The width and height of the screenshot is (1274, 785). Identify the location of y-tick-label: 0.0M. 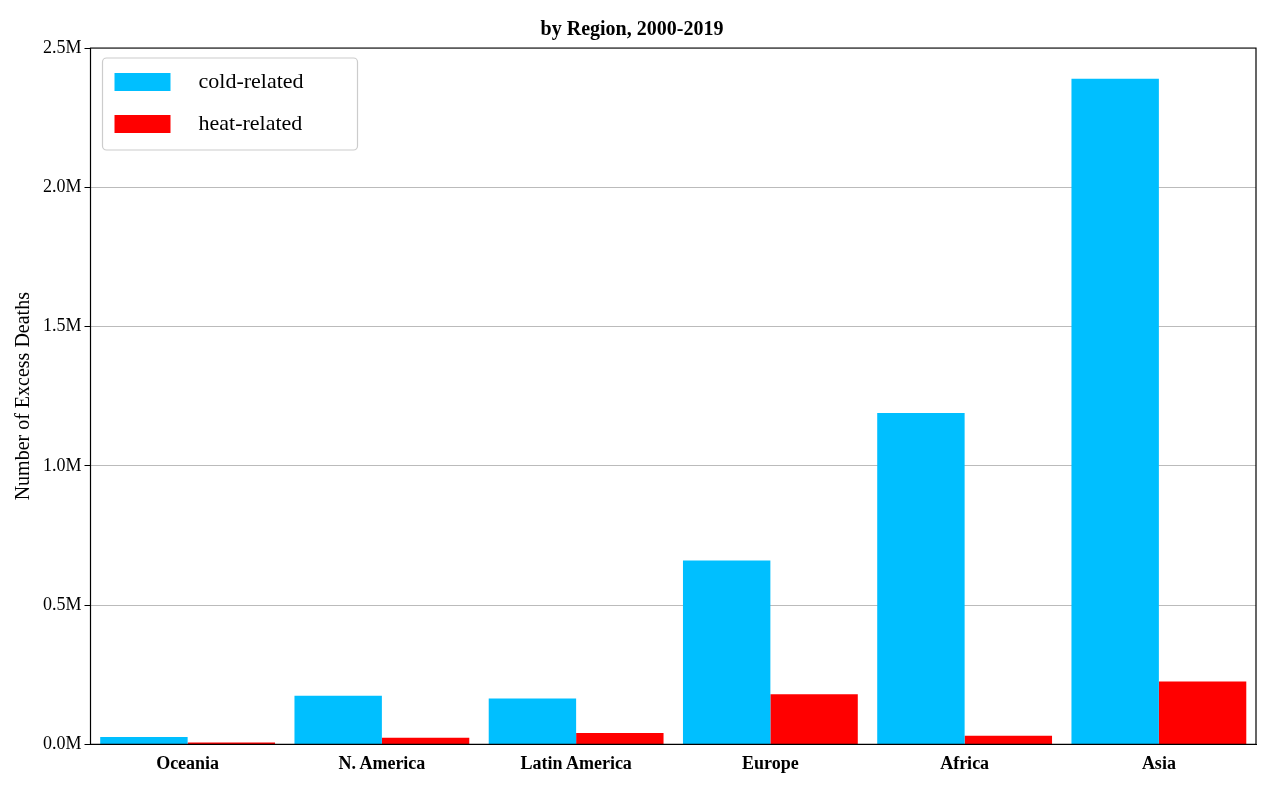
(62, 743).